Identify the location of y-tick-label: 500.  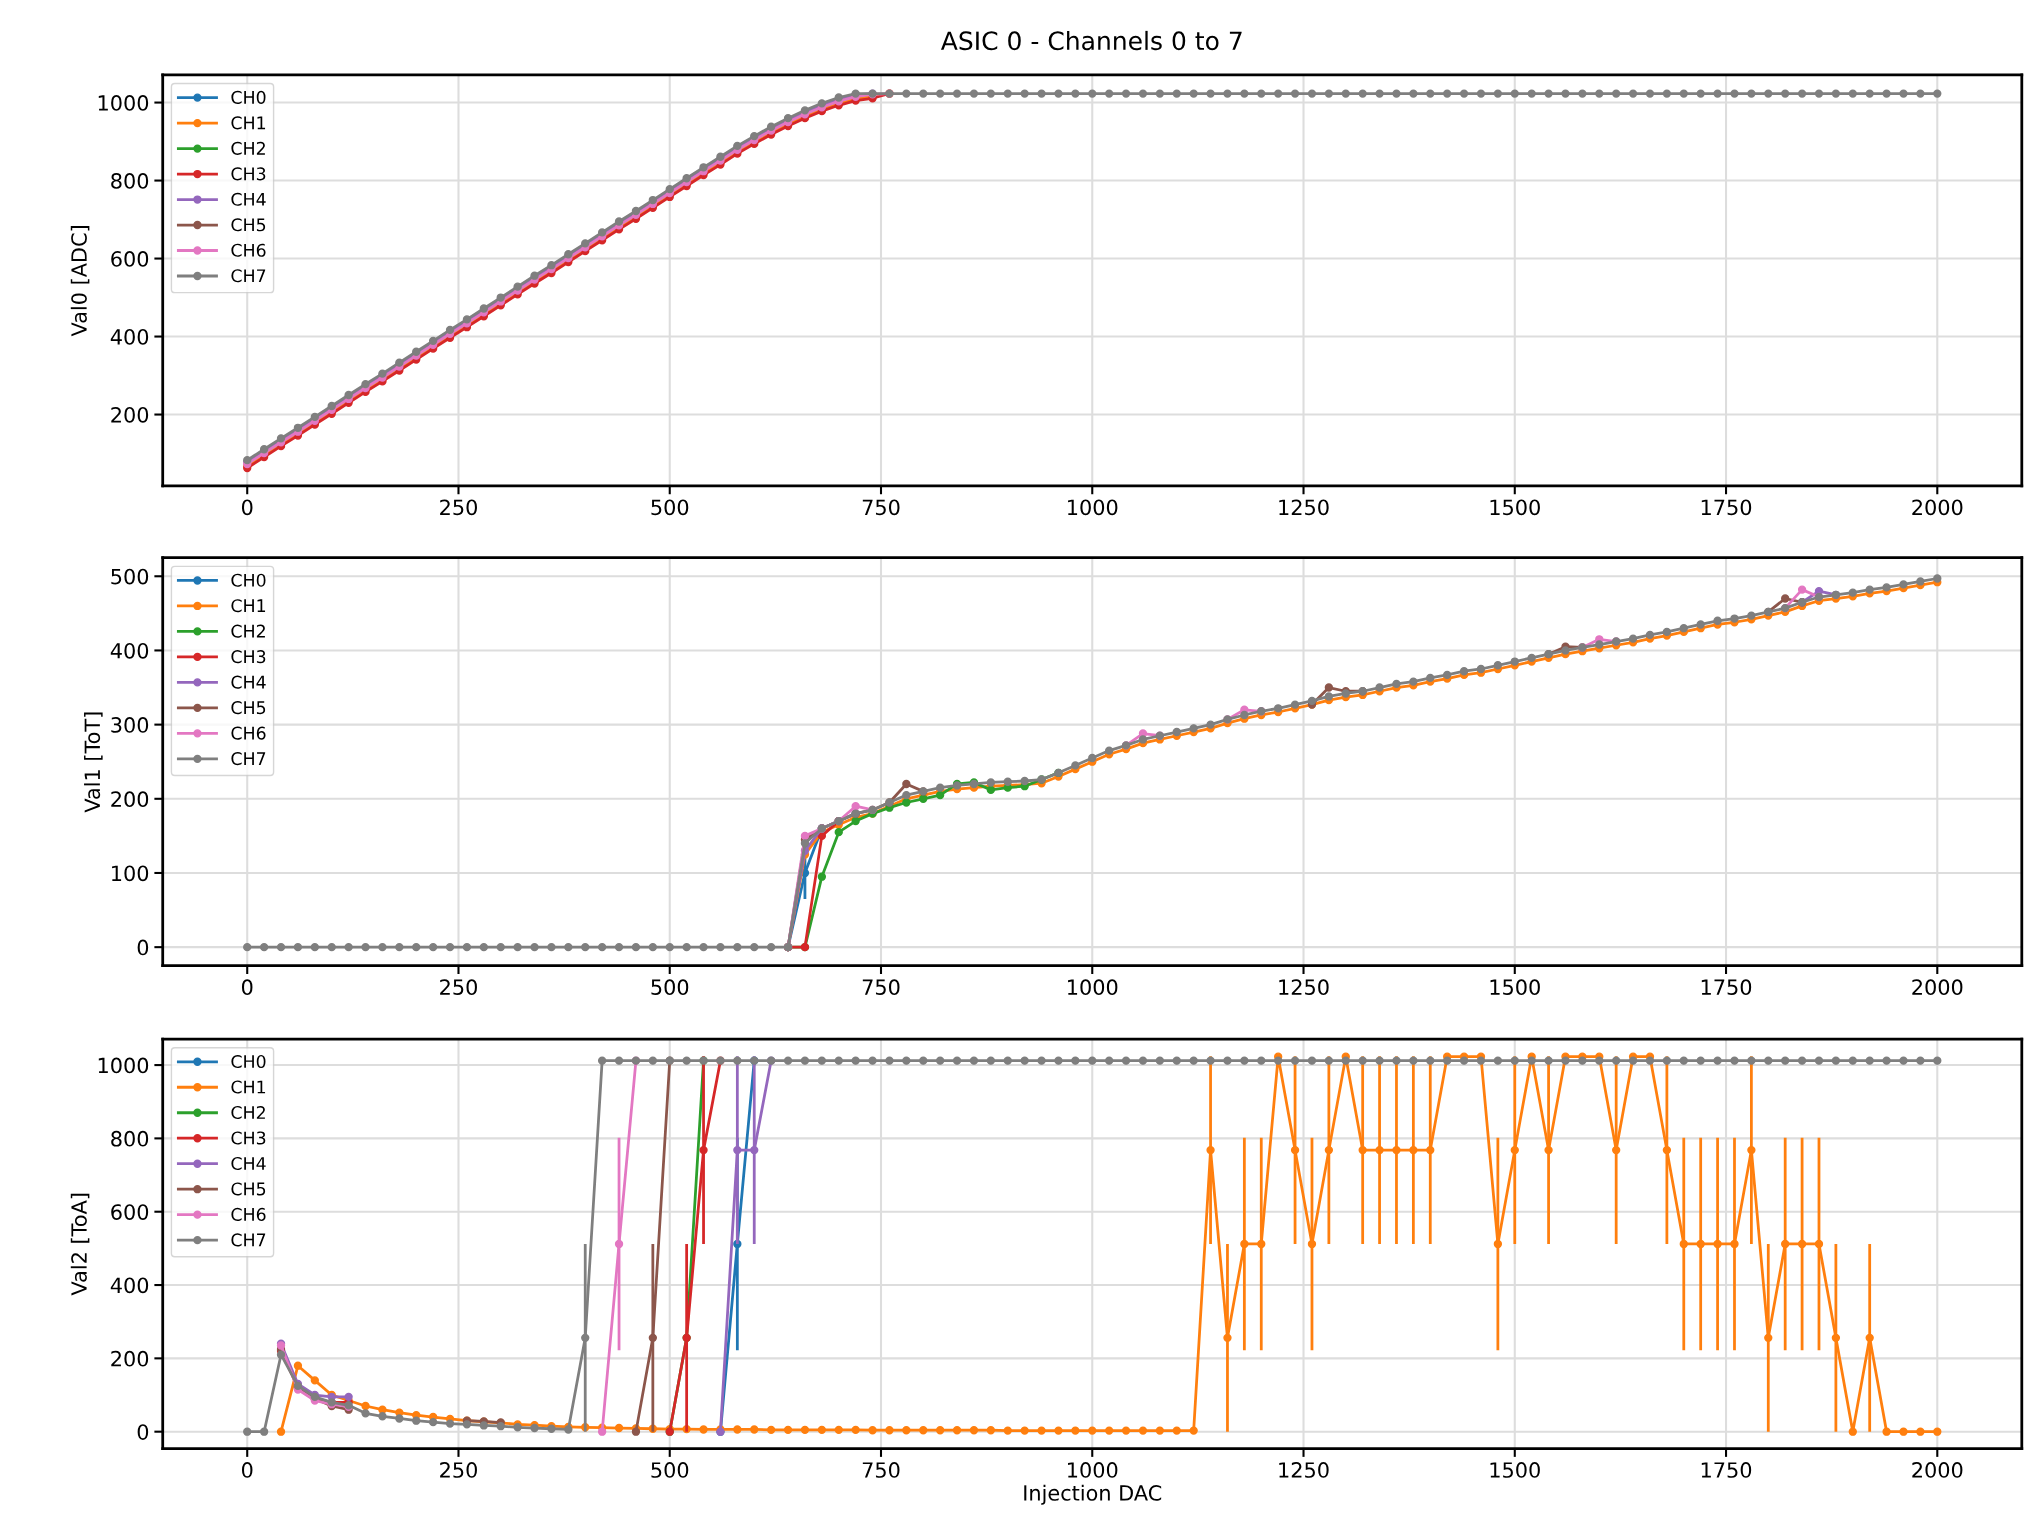
(130, 576).